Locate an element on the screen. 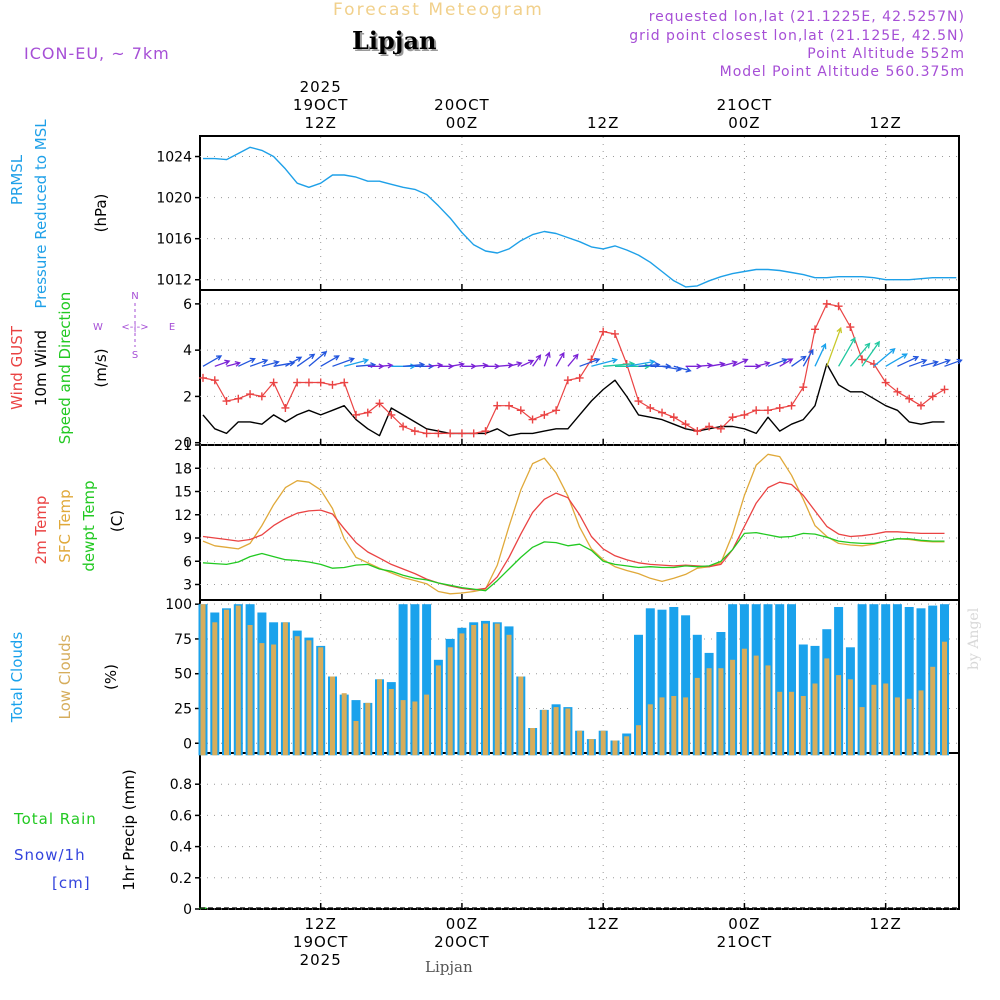 This screenshot has width=1000, height=1000. cloud-bars is located at coordinates (573, 680).